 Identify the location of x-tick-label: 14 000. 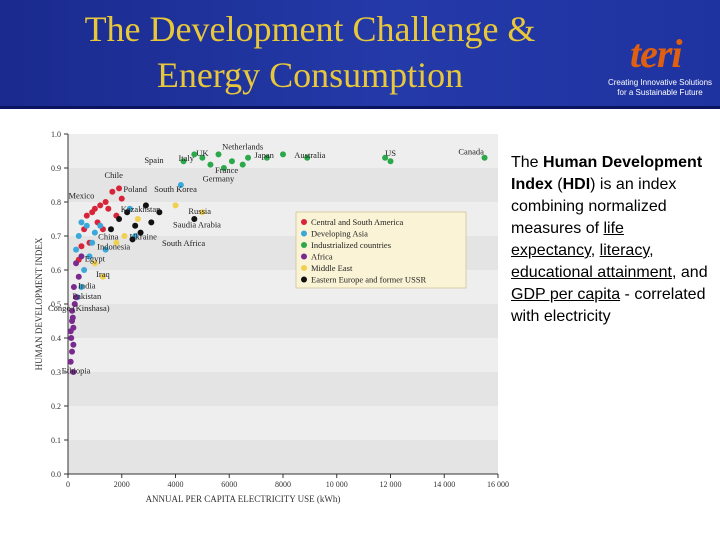
(444, 484).